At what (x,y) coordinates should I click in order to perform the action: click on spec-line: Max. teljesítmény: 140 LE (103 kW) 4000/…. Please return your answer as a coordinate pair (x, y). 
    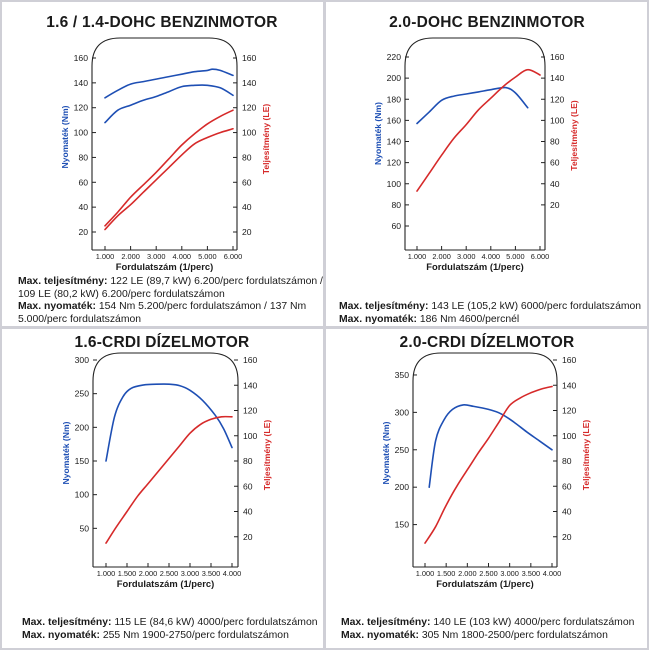
    Looking at the image, I should click on (494, 623).